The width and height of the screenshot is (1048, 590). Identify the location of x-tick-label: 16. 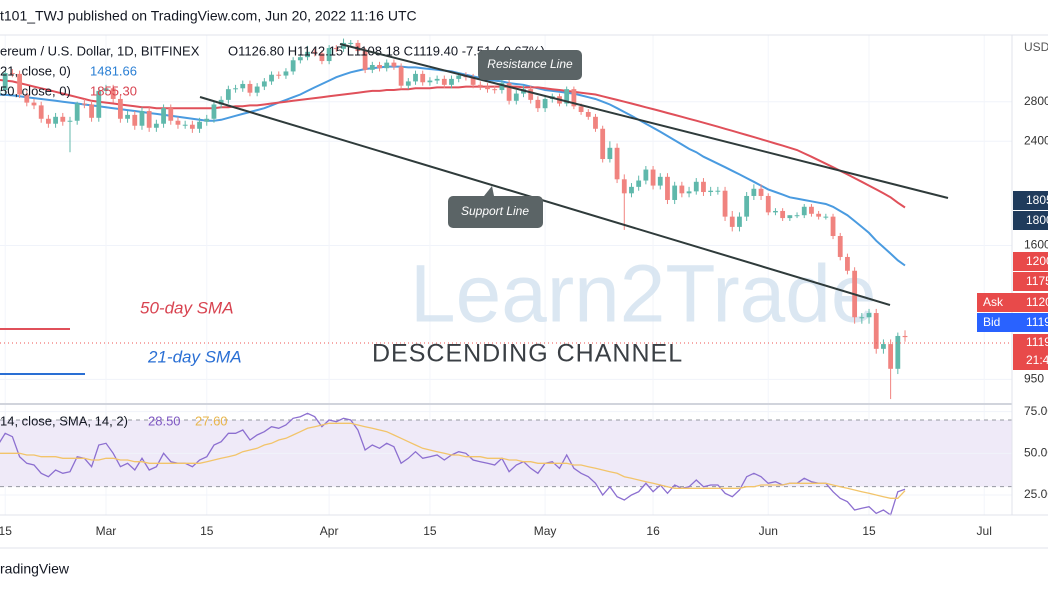
(653, 531).